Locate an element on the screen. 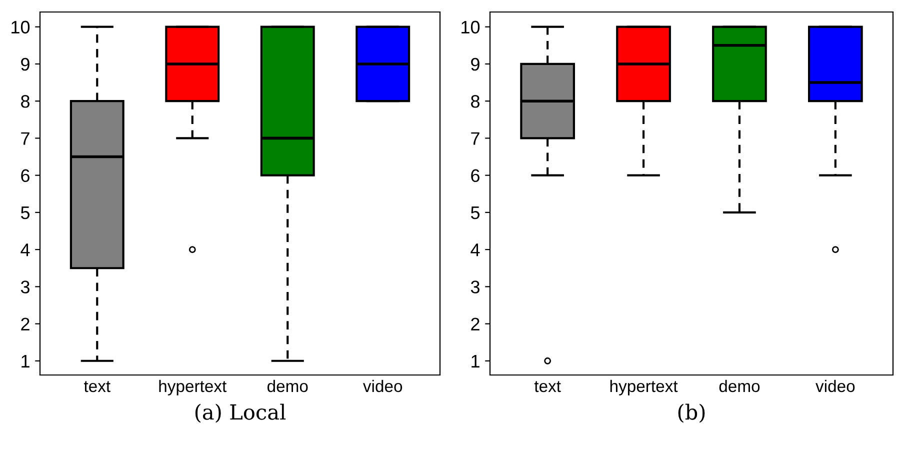 The image size is (903, 449). x-axis-title: (a) Local is located at coordinates (240, 413).